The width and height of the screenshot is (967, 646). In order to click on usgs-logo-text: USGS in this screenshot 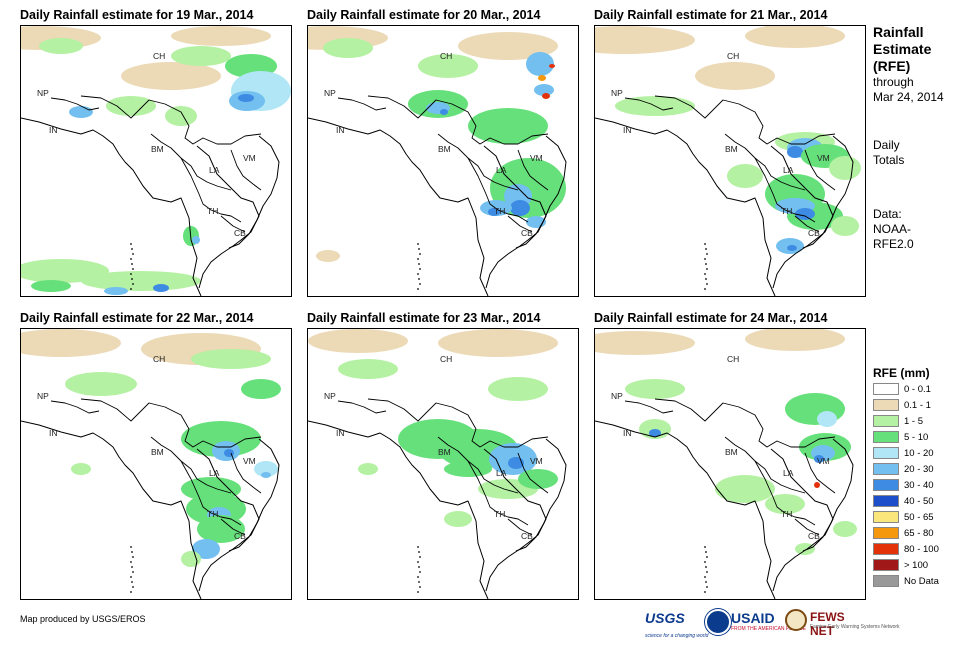, I will do `click(665, 618)`.